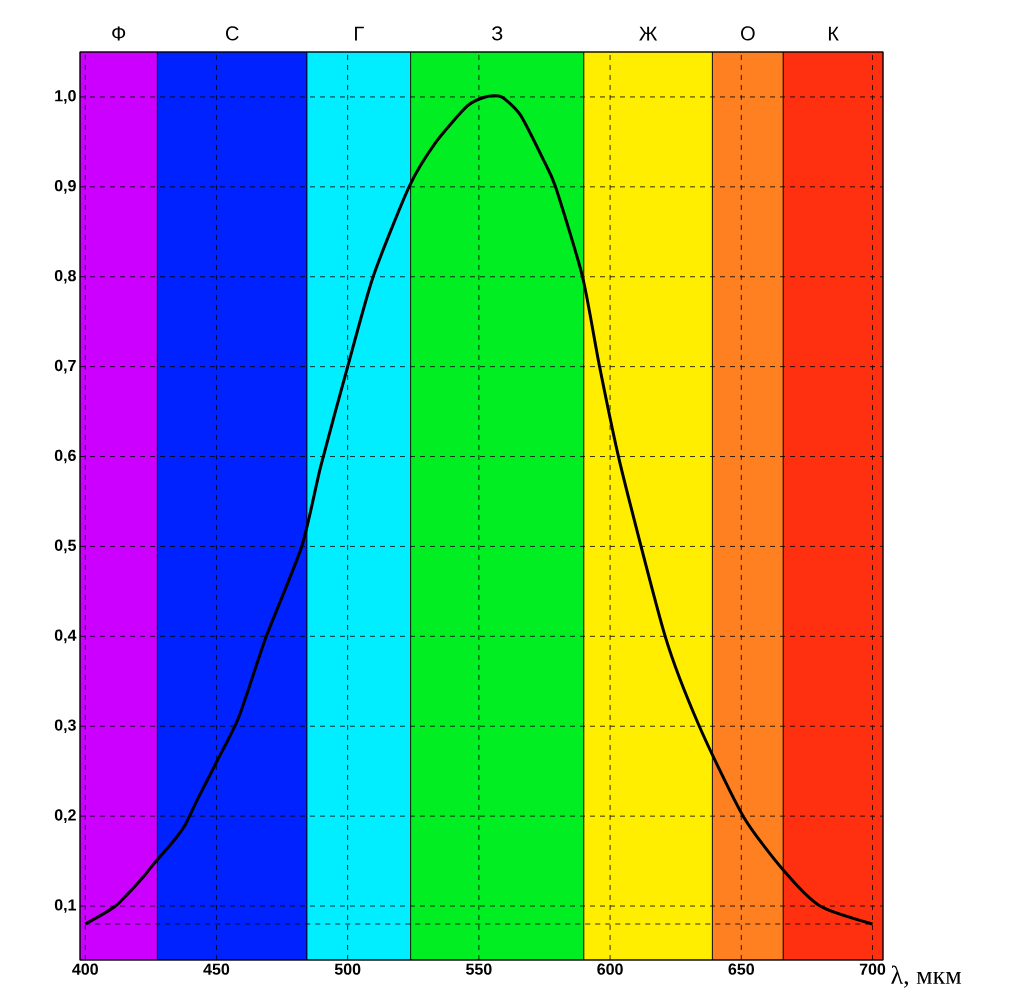  Describe the element at coordinates (65, 906) in the screenshot. I see `y-tick-label: 0,1` at that location.